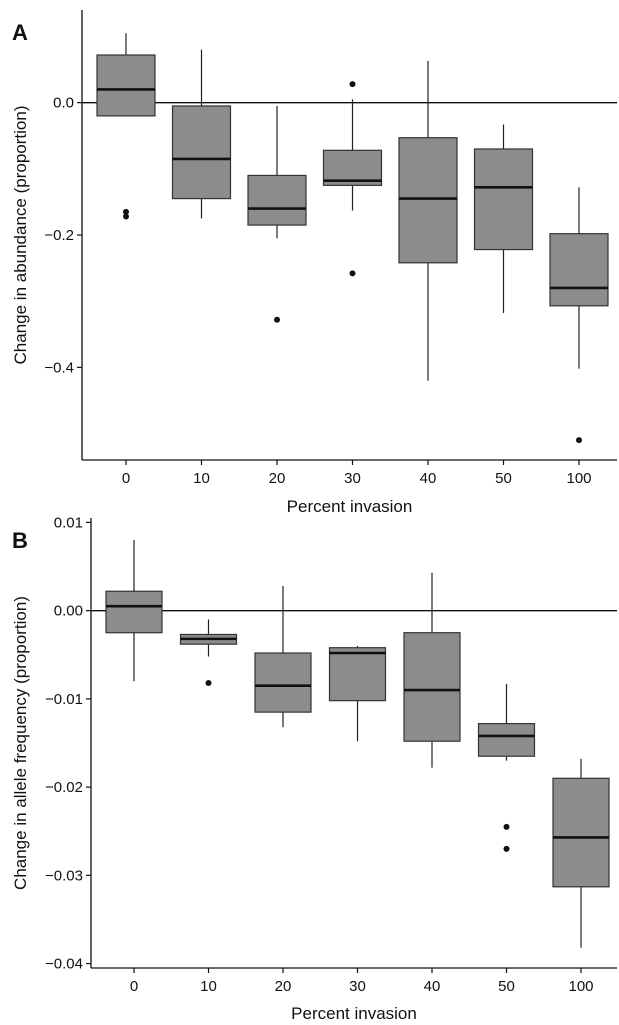 The width and height of the screenshot is (619, 1025). I want to click on y-tick-label: 0.01, so click(68, 522).